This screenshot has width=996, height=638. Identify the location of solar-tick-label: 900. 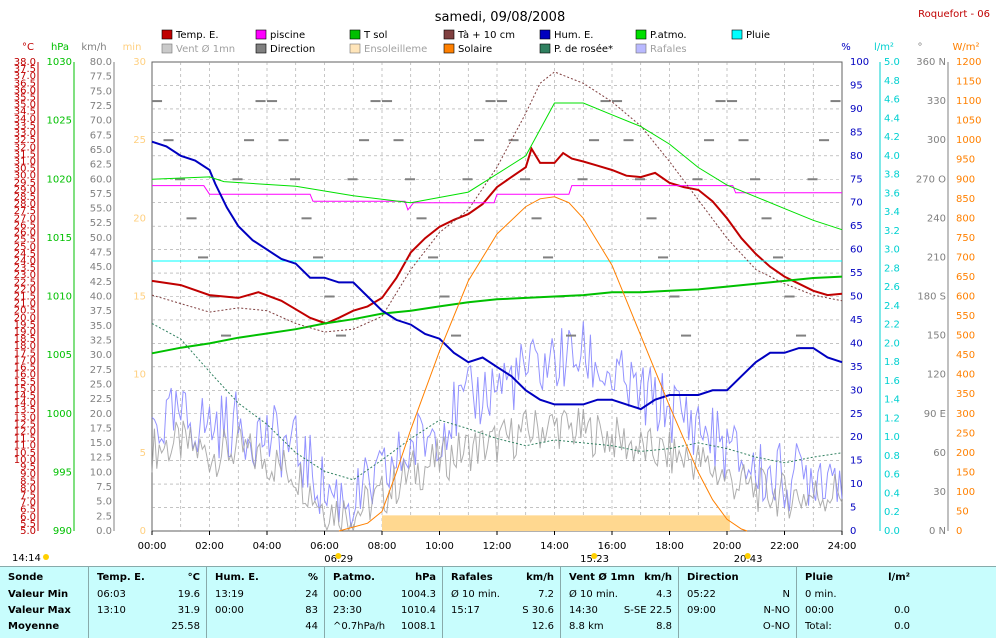
(965, 179).